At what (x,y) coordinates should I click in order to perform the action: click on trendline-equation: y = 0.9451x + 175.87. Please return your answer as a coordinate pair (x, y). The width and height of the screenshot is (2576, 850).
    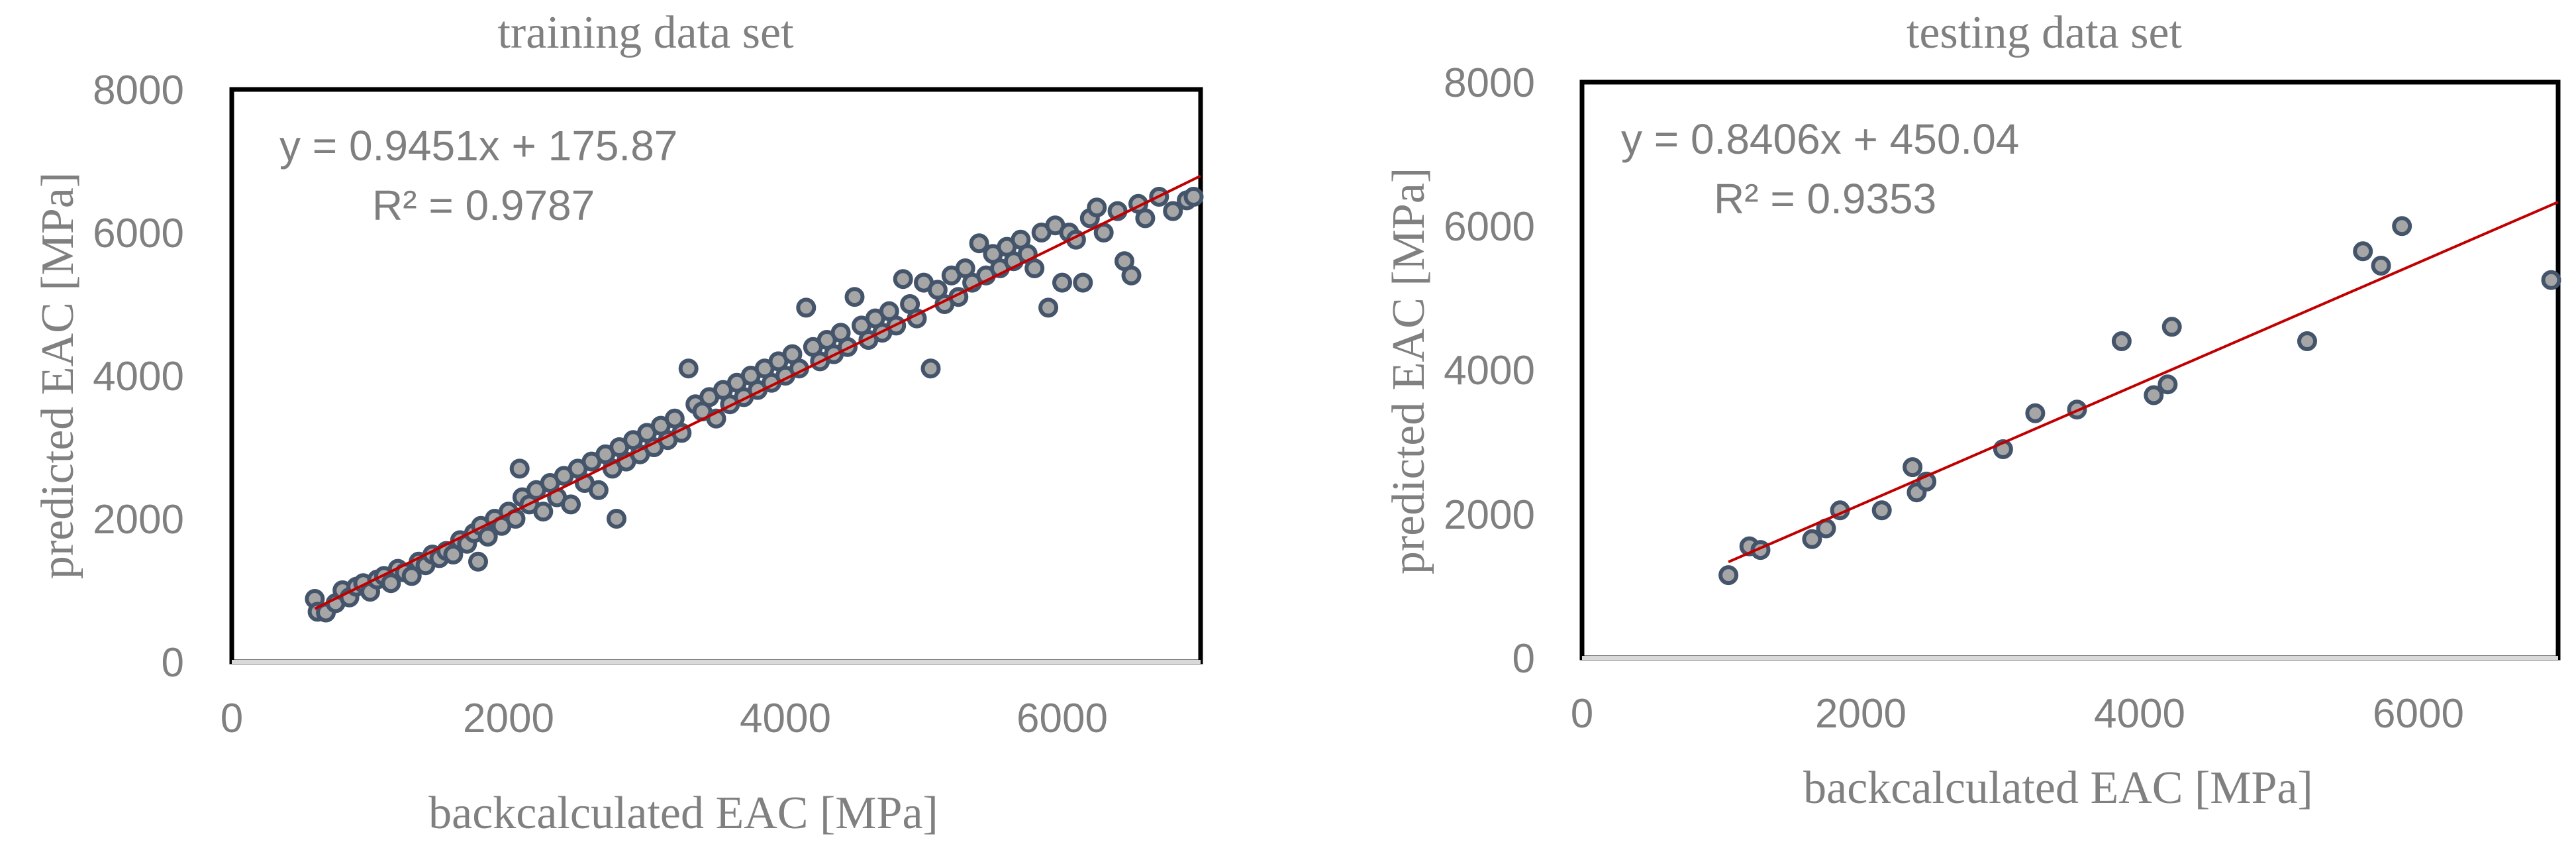
    Looking at the image, I should click on (478, 146).